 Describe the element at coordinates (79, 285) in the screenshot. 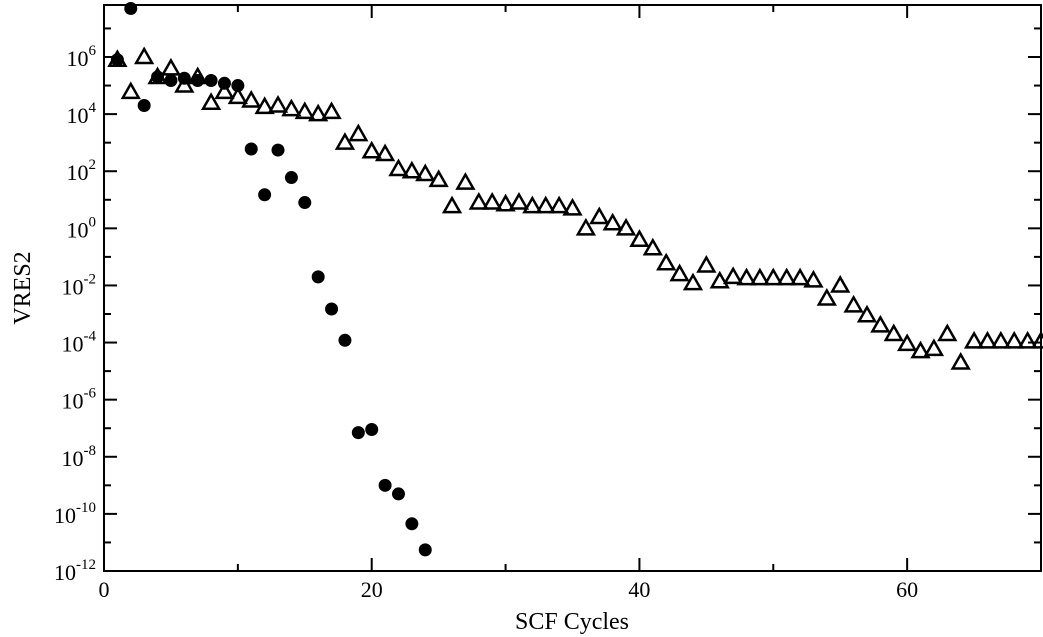

I see `y-tick-label: 10⁻²` at that location.